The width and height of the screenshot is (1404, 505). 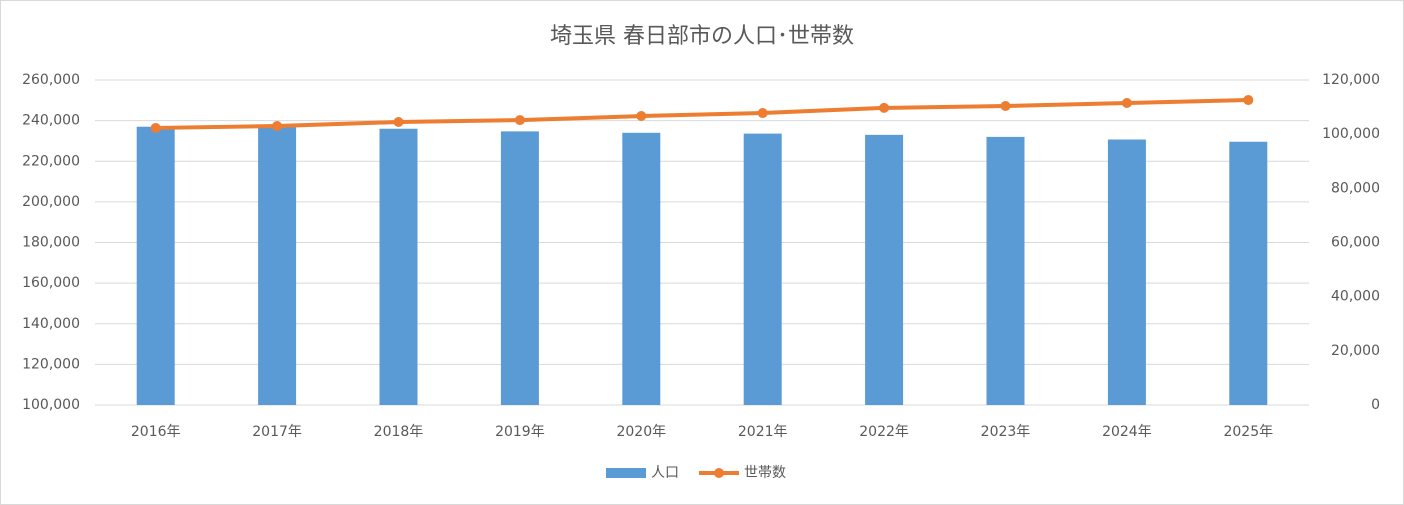 I want to click on y2-tick-label: 60,000, so click(x=1355, y=243).